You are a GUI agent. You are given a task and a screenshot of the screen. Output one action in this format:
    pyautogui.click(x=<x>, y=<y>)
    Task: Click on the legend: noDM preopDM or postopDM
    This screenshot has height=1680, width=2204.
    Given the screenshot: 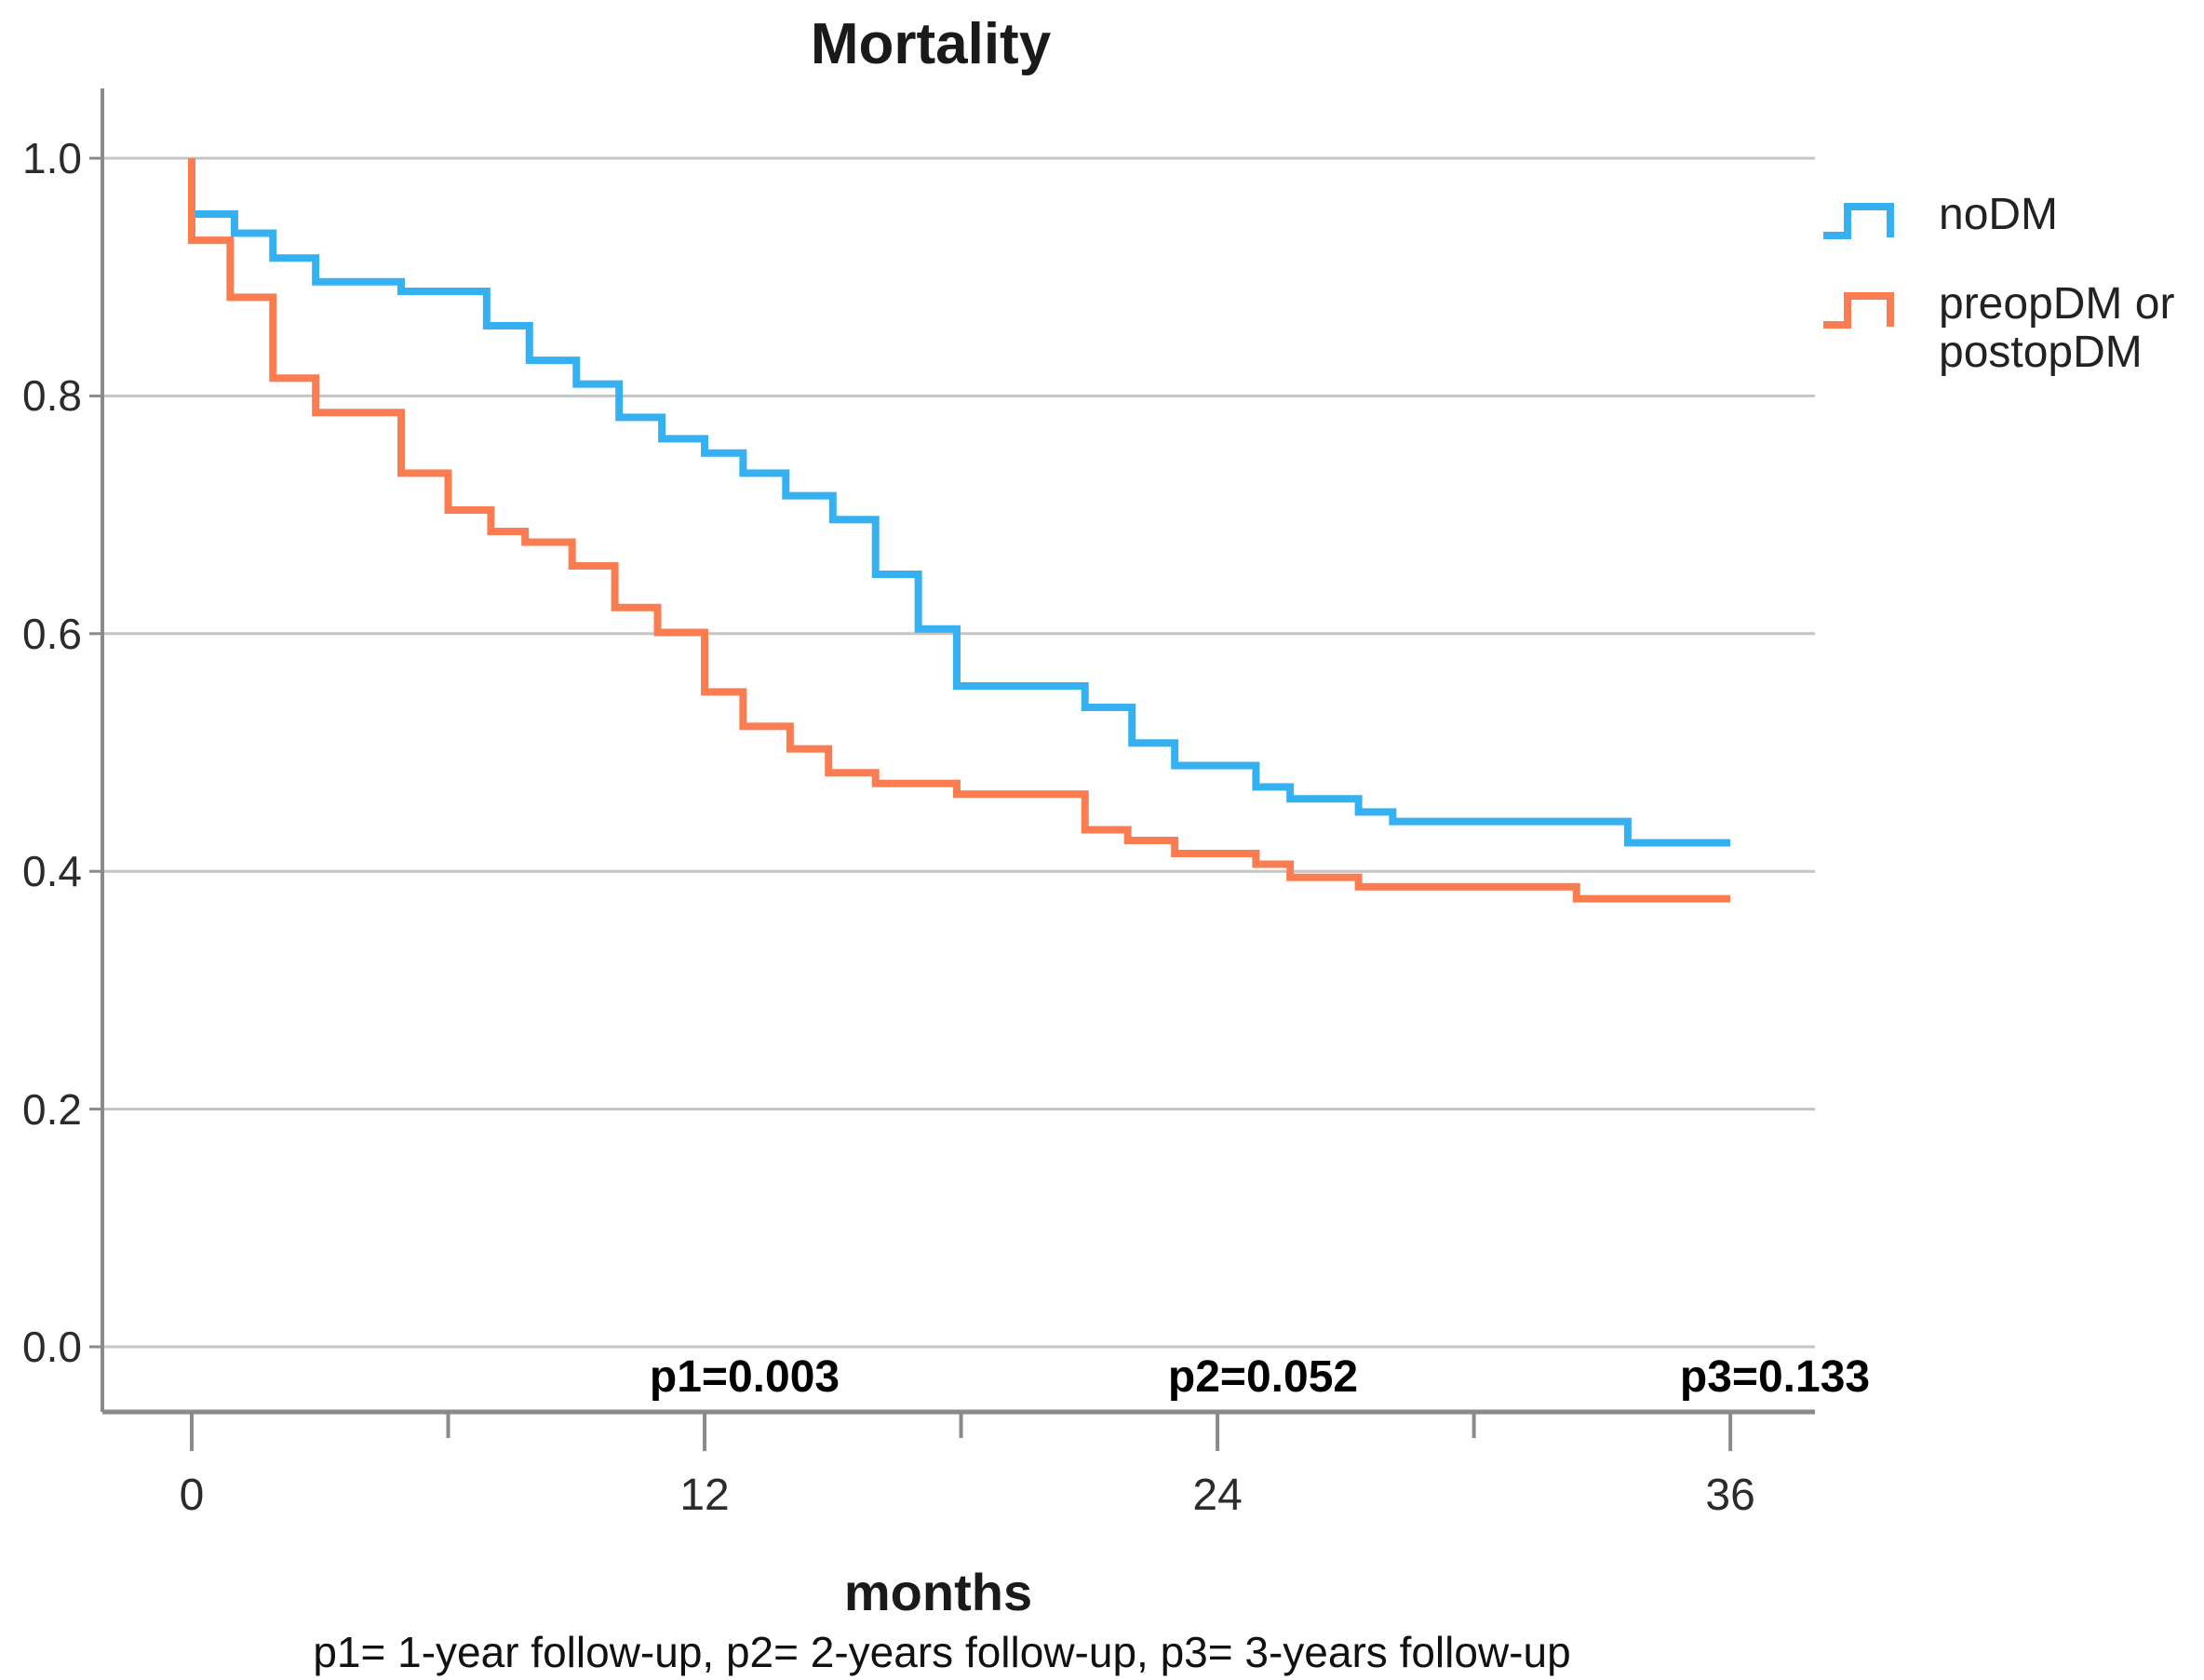 What is the action you would take?
    pyautogui.click(x=1997, y=284)
    